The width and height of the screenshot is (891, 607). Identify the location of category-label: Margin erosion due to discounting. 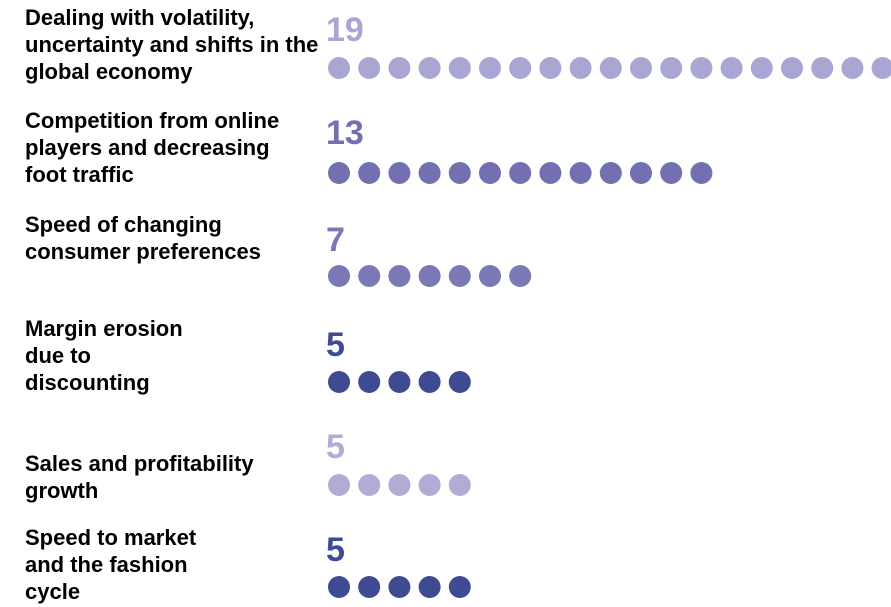
(104, 355).